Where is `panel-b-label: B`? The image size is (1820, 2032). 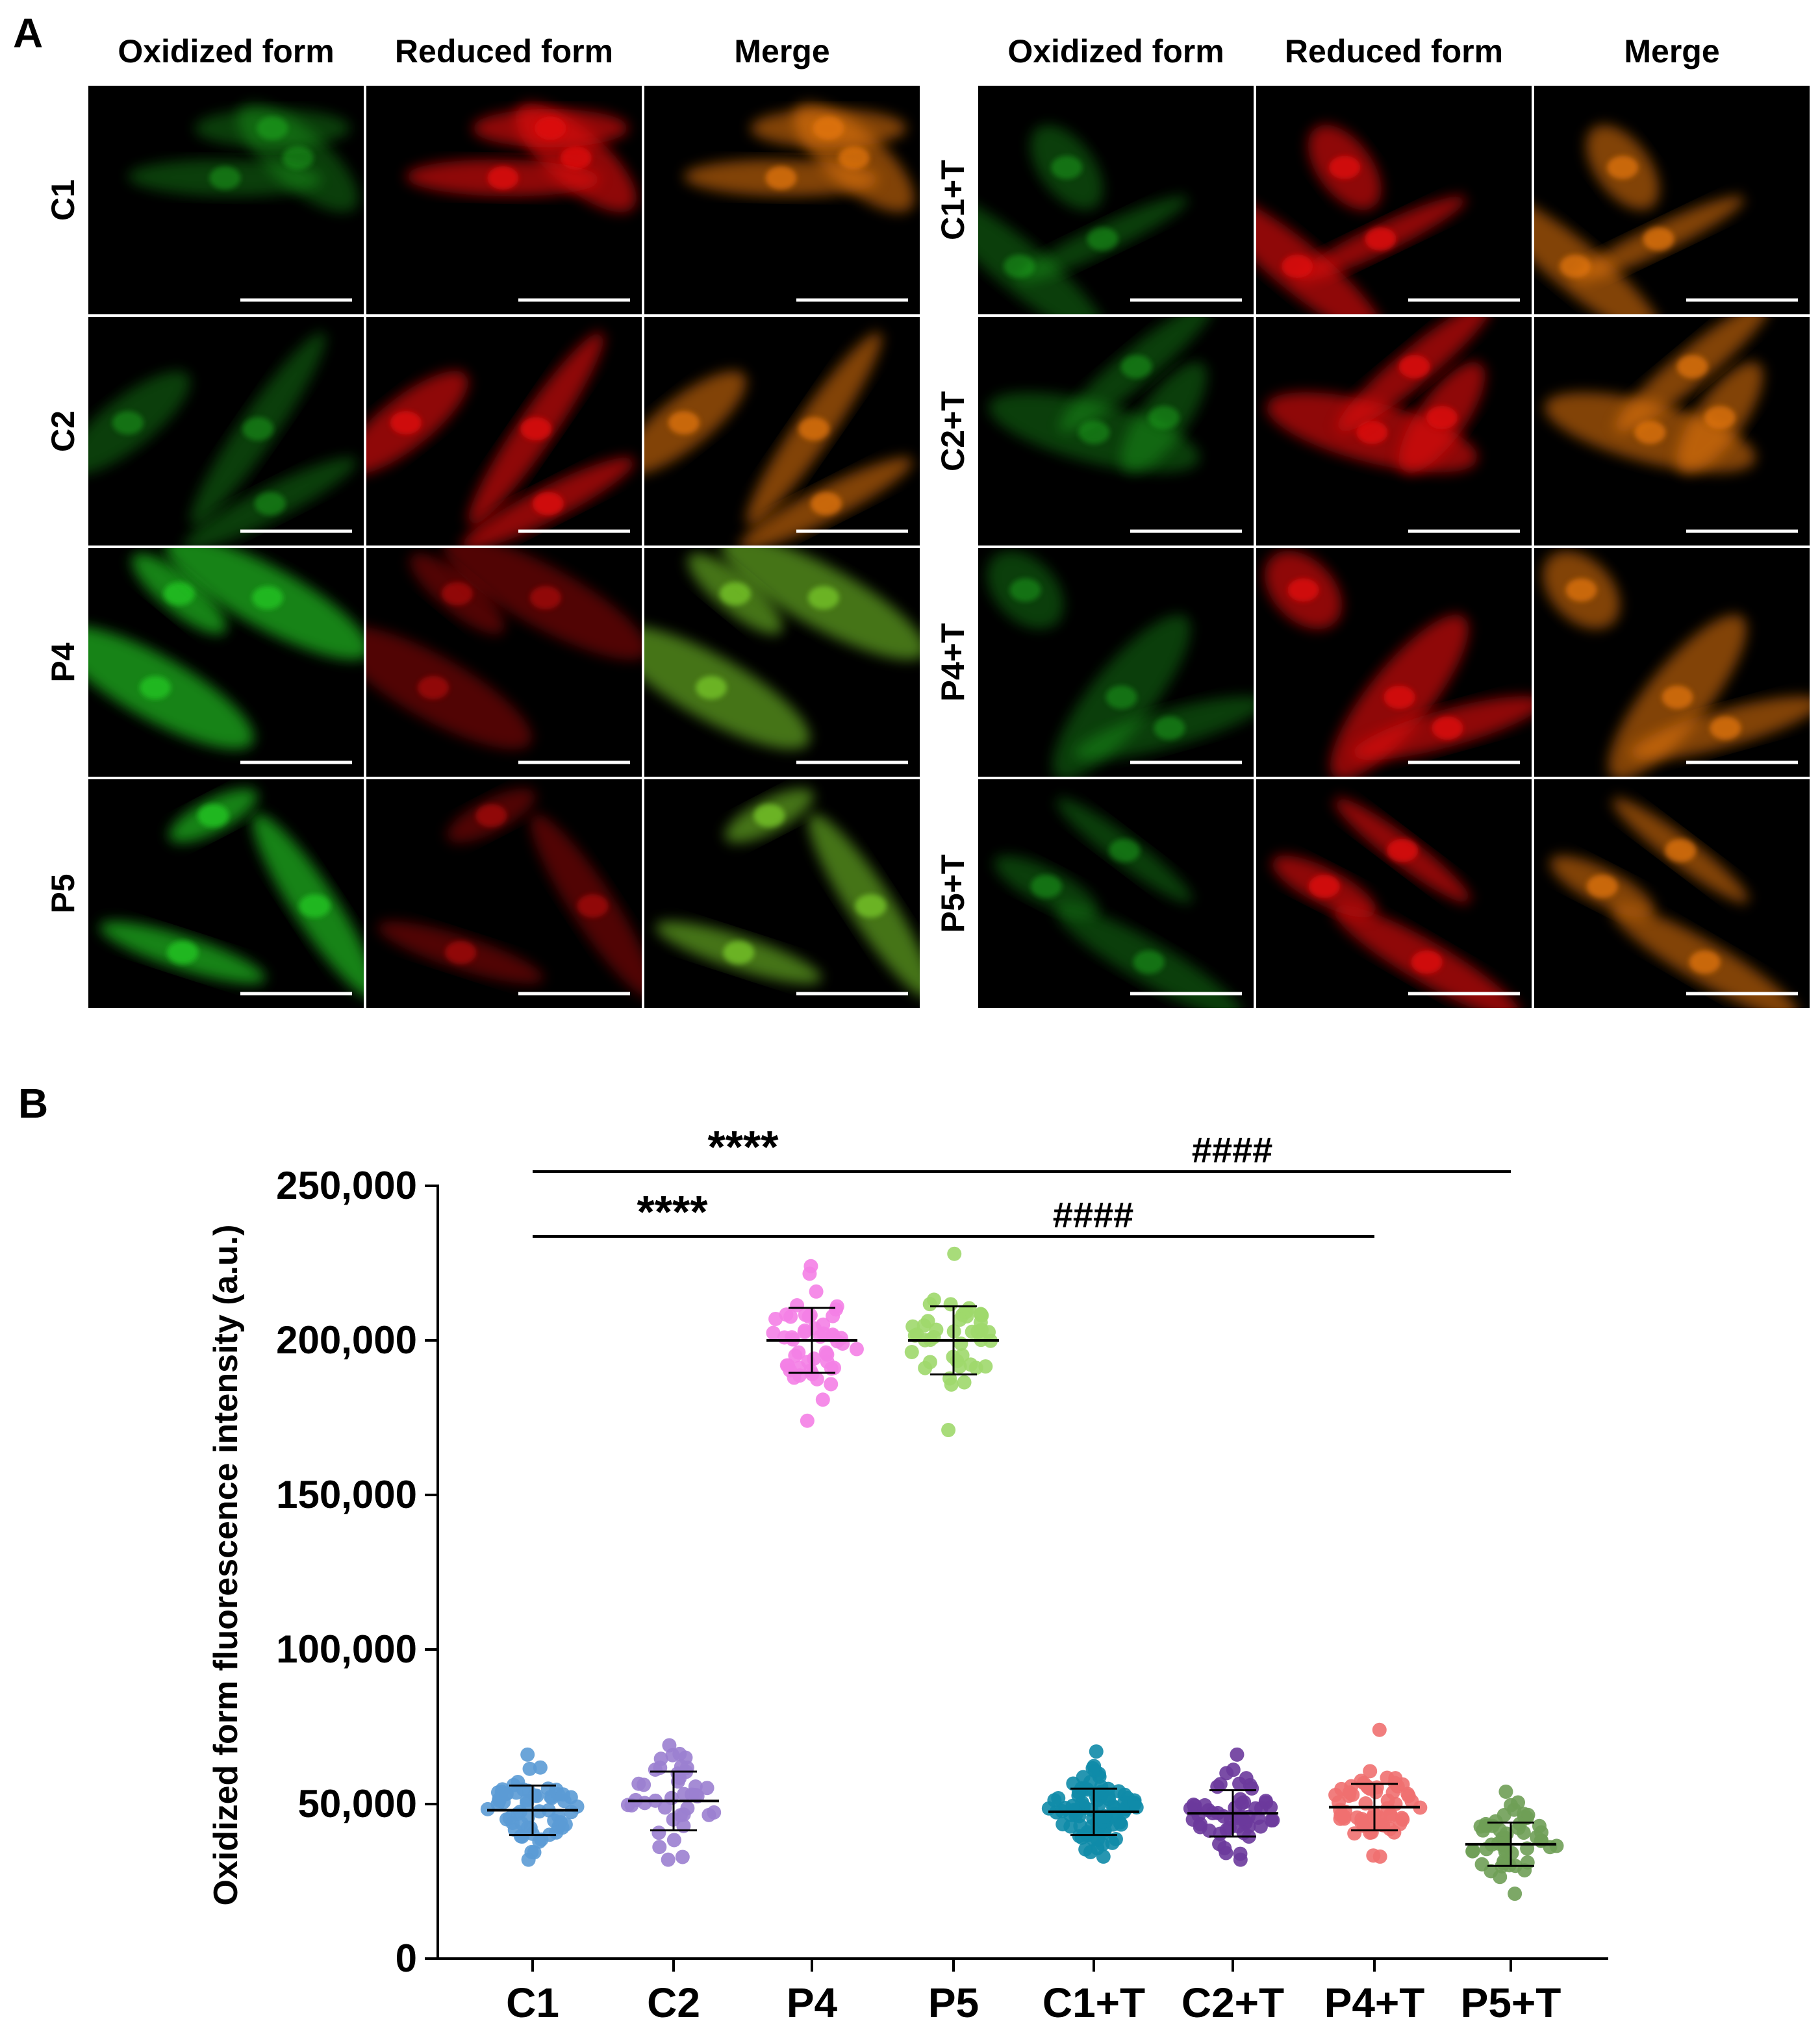 panel-b-label: B is located at coordinates (33, 1104).